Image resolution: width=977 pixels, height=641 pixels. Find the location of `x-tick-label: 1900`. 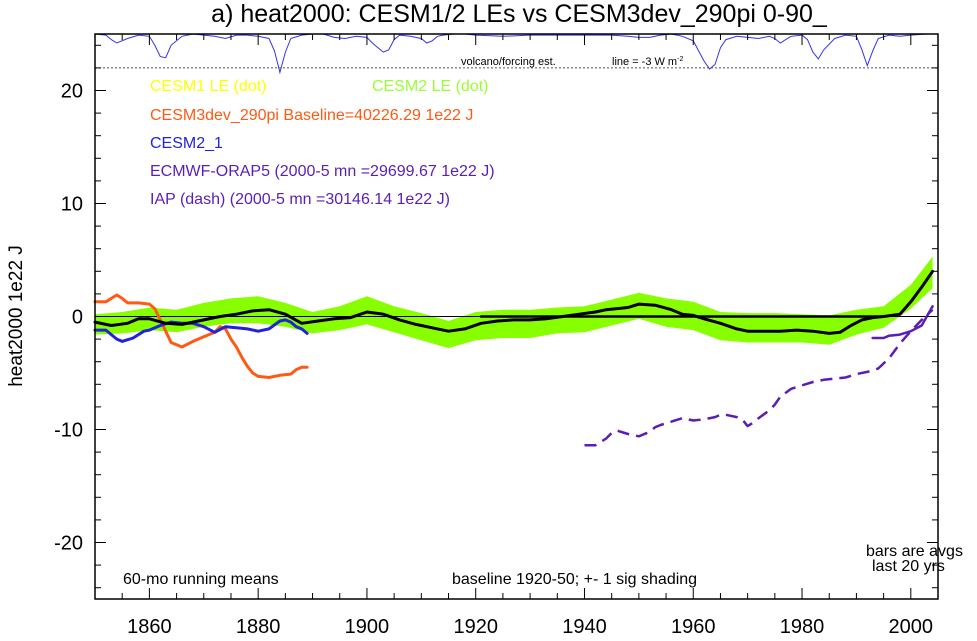

x-tick-label: 1900 is located at coordinates (367, 627).